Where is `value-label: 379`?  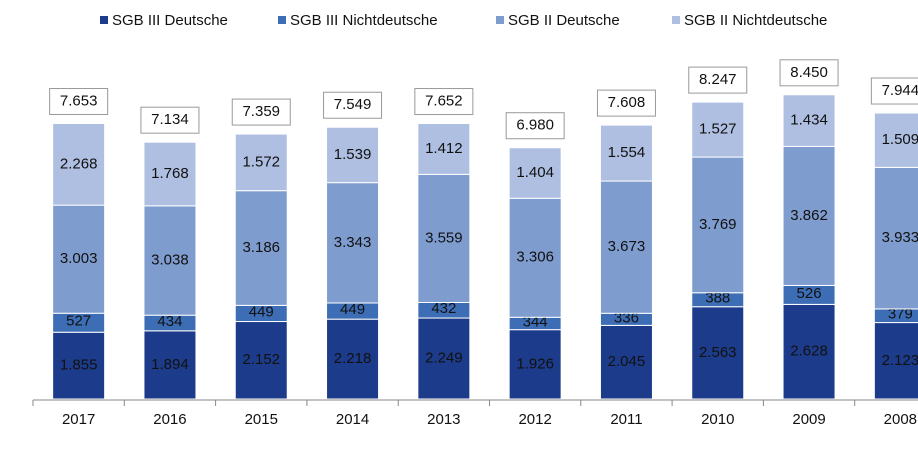
value-label: 379 is located at coordinates (900, 314).